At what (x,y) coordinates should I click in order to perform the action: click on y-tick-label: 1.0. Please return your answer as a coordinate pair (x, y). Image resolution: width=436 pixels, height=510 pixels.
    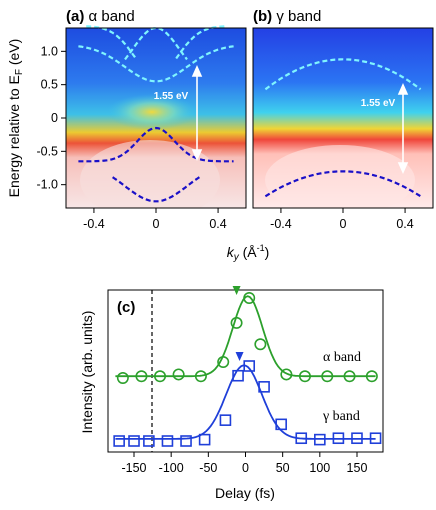
    Looking at the image, I should click on (49, 51).